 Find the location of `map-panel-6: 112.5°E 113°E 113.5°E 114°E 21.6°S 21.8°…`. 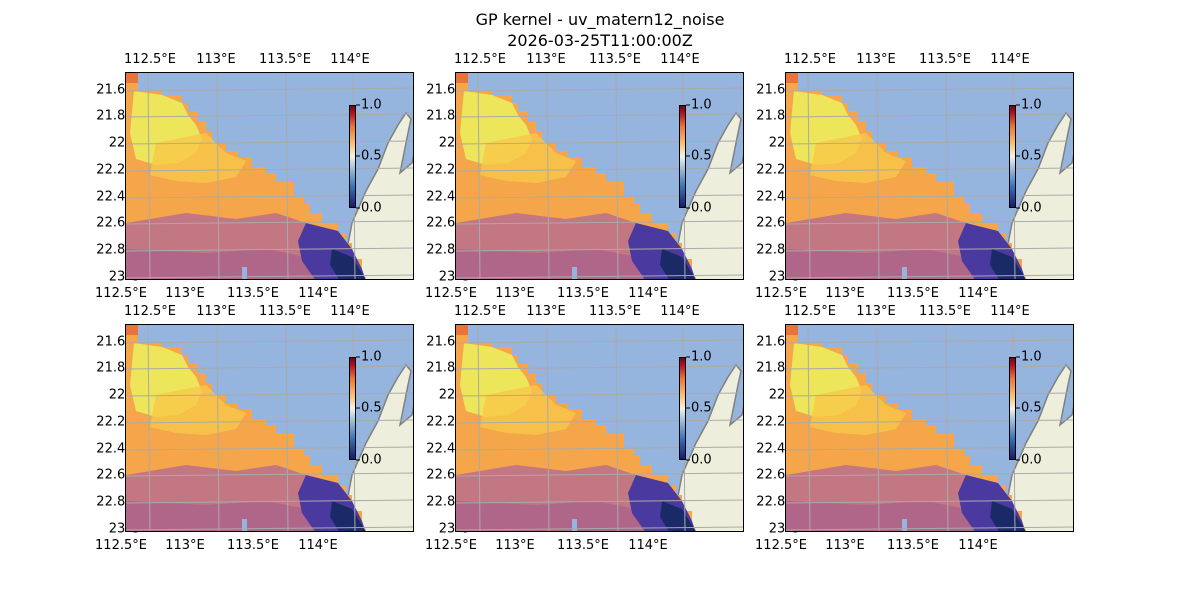

map-panel-6: 112.5°E 113°E 113.5°E 114°E 21.6°S 21.8°… is located at coordinates (889, 428).